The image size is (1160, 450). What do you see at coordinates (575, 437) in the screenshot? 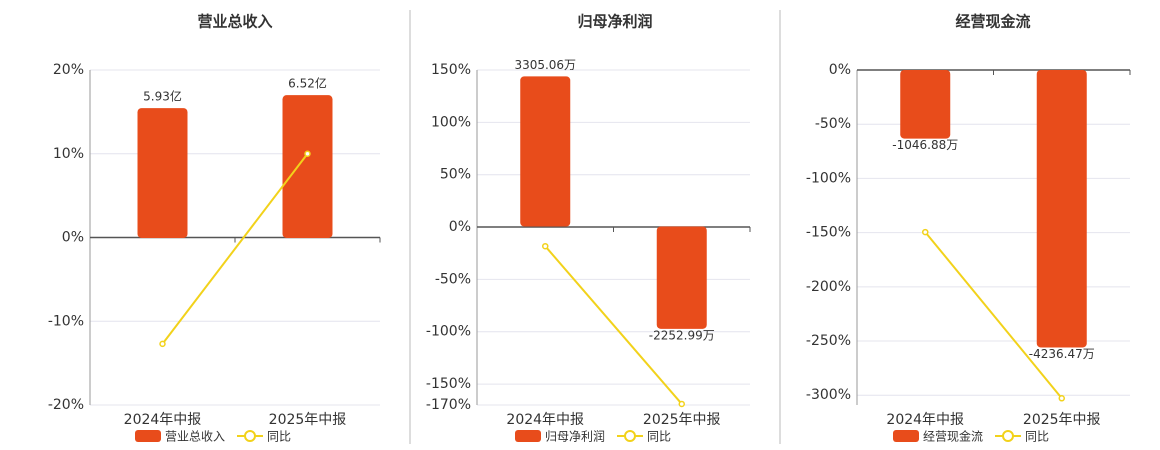
I see `legend-label: 归母净利润` at bounding box center [575, 437].